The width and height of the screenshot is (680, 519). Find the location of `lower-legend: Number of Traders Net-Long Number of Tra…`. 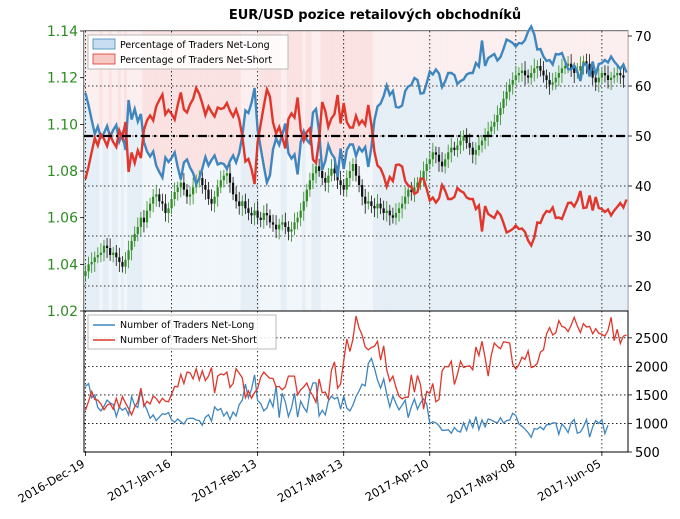

lower-legend: Number of Traders Net-Long Number of Tra… is located at coordinates (182, 332).